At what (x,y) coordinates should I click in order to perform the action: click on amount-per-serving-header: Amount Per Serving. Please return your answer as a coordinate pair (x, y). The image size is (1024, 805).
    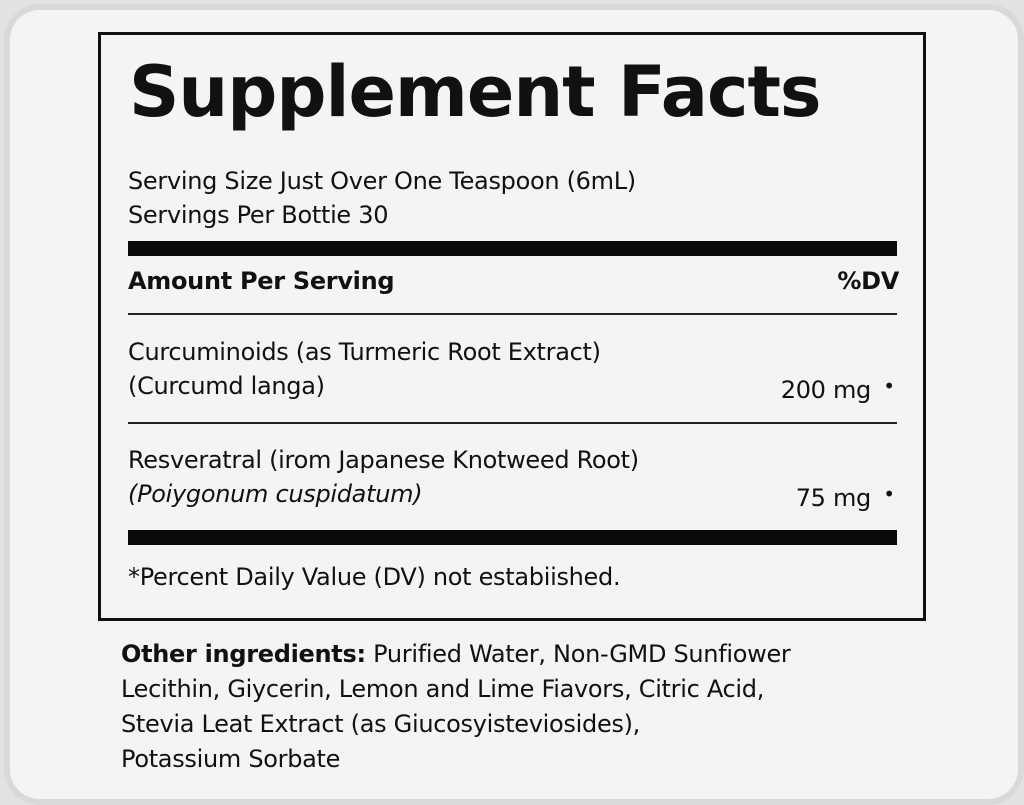
    Looking at the image, I should click on (261, 281).